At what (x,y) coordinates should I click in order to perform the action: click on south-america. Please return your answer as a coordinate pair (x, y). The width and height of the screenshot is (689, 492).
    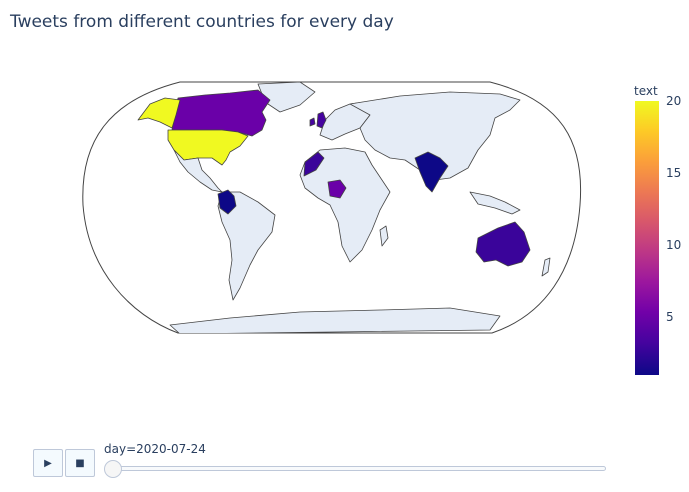
    Looking at the image, I should click on (246, 246).